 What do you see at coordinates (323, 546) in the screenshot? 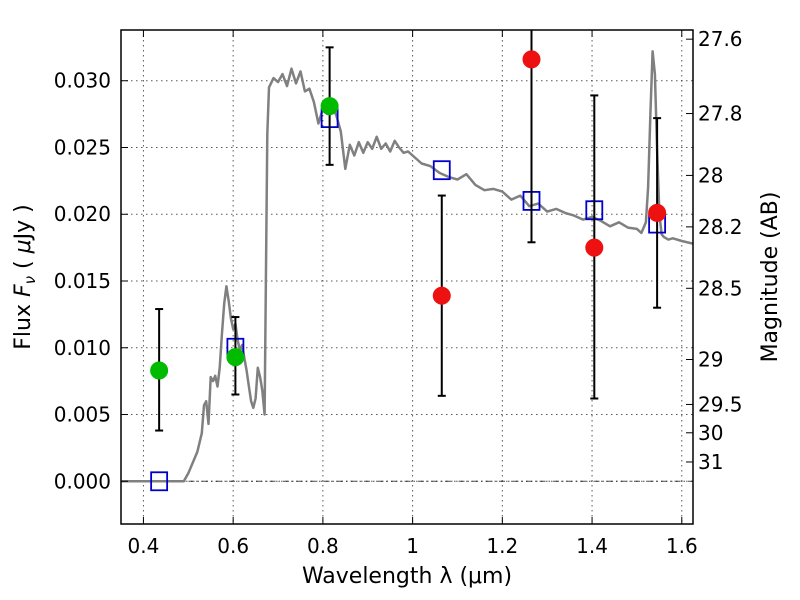
I see `x-tick-label: 0.8` at bounding box center [323, 546].